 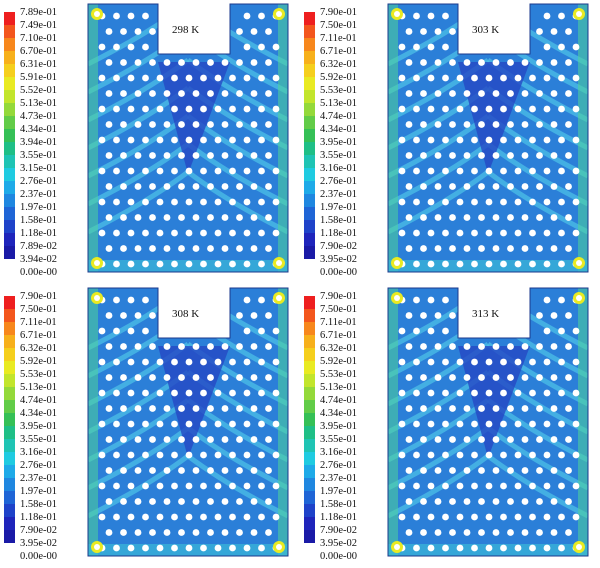 I want to click on legend-value: 5.52e-01, so click(x=39, y=90).